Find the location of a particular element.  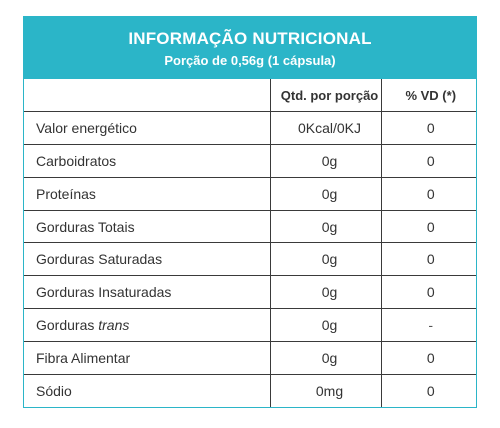

column-header-quantity: Qtd. por porção is located at coordinates (326, 96).